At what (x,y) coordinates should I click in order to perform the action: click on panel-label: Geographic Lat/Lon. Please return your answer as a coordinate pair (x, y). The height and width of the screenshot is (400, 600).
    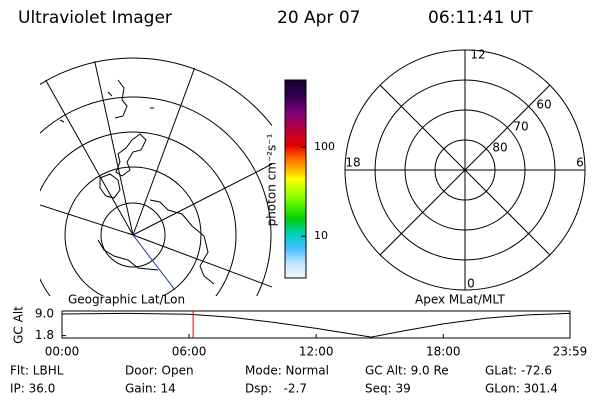
    Looking at the image, I should click on (126, 300).